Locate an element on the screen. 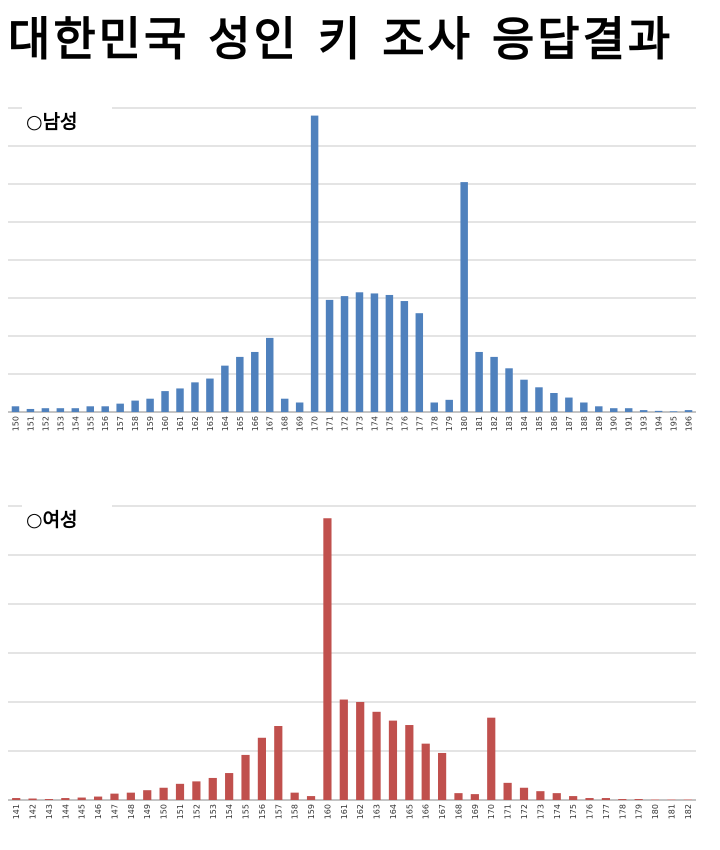 The image size is (720, 850). male-tick-label-172: 172 is located at coordinates (345, 423).